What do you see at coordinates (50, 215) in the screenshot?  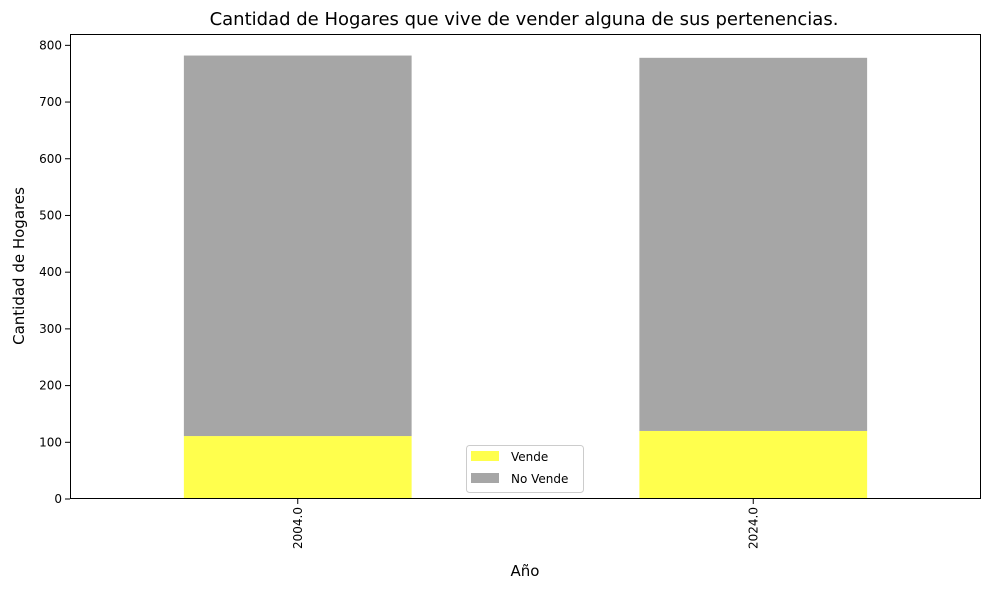 I see `y-tick-label: 500` at bounding box center [50, 215].